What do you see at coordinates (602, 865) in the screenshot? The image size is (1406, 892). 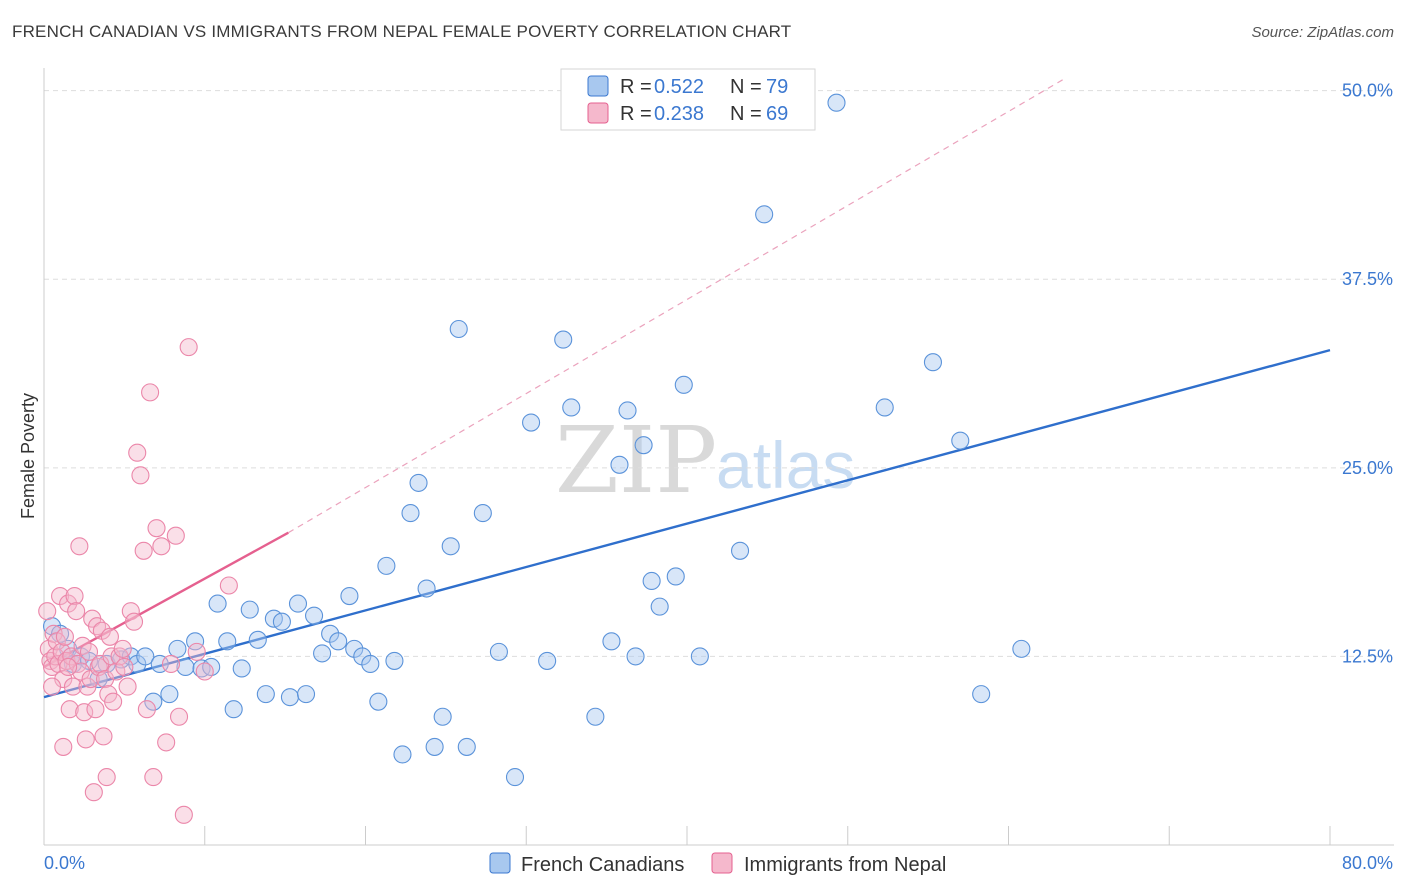 I see `legend-series-label-blue: French Canadians` at bounding box center [602, 865].